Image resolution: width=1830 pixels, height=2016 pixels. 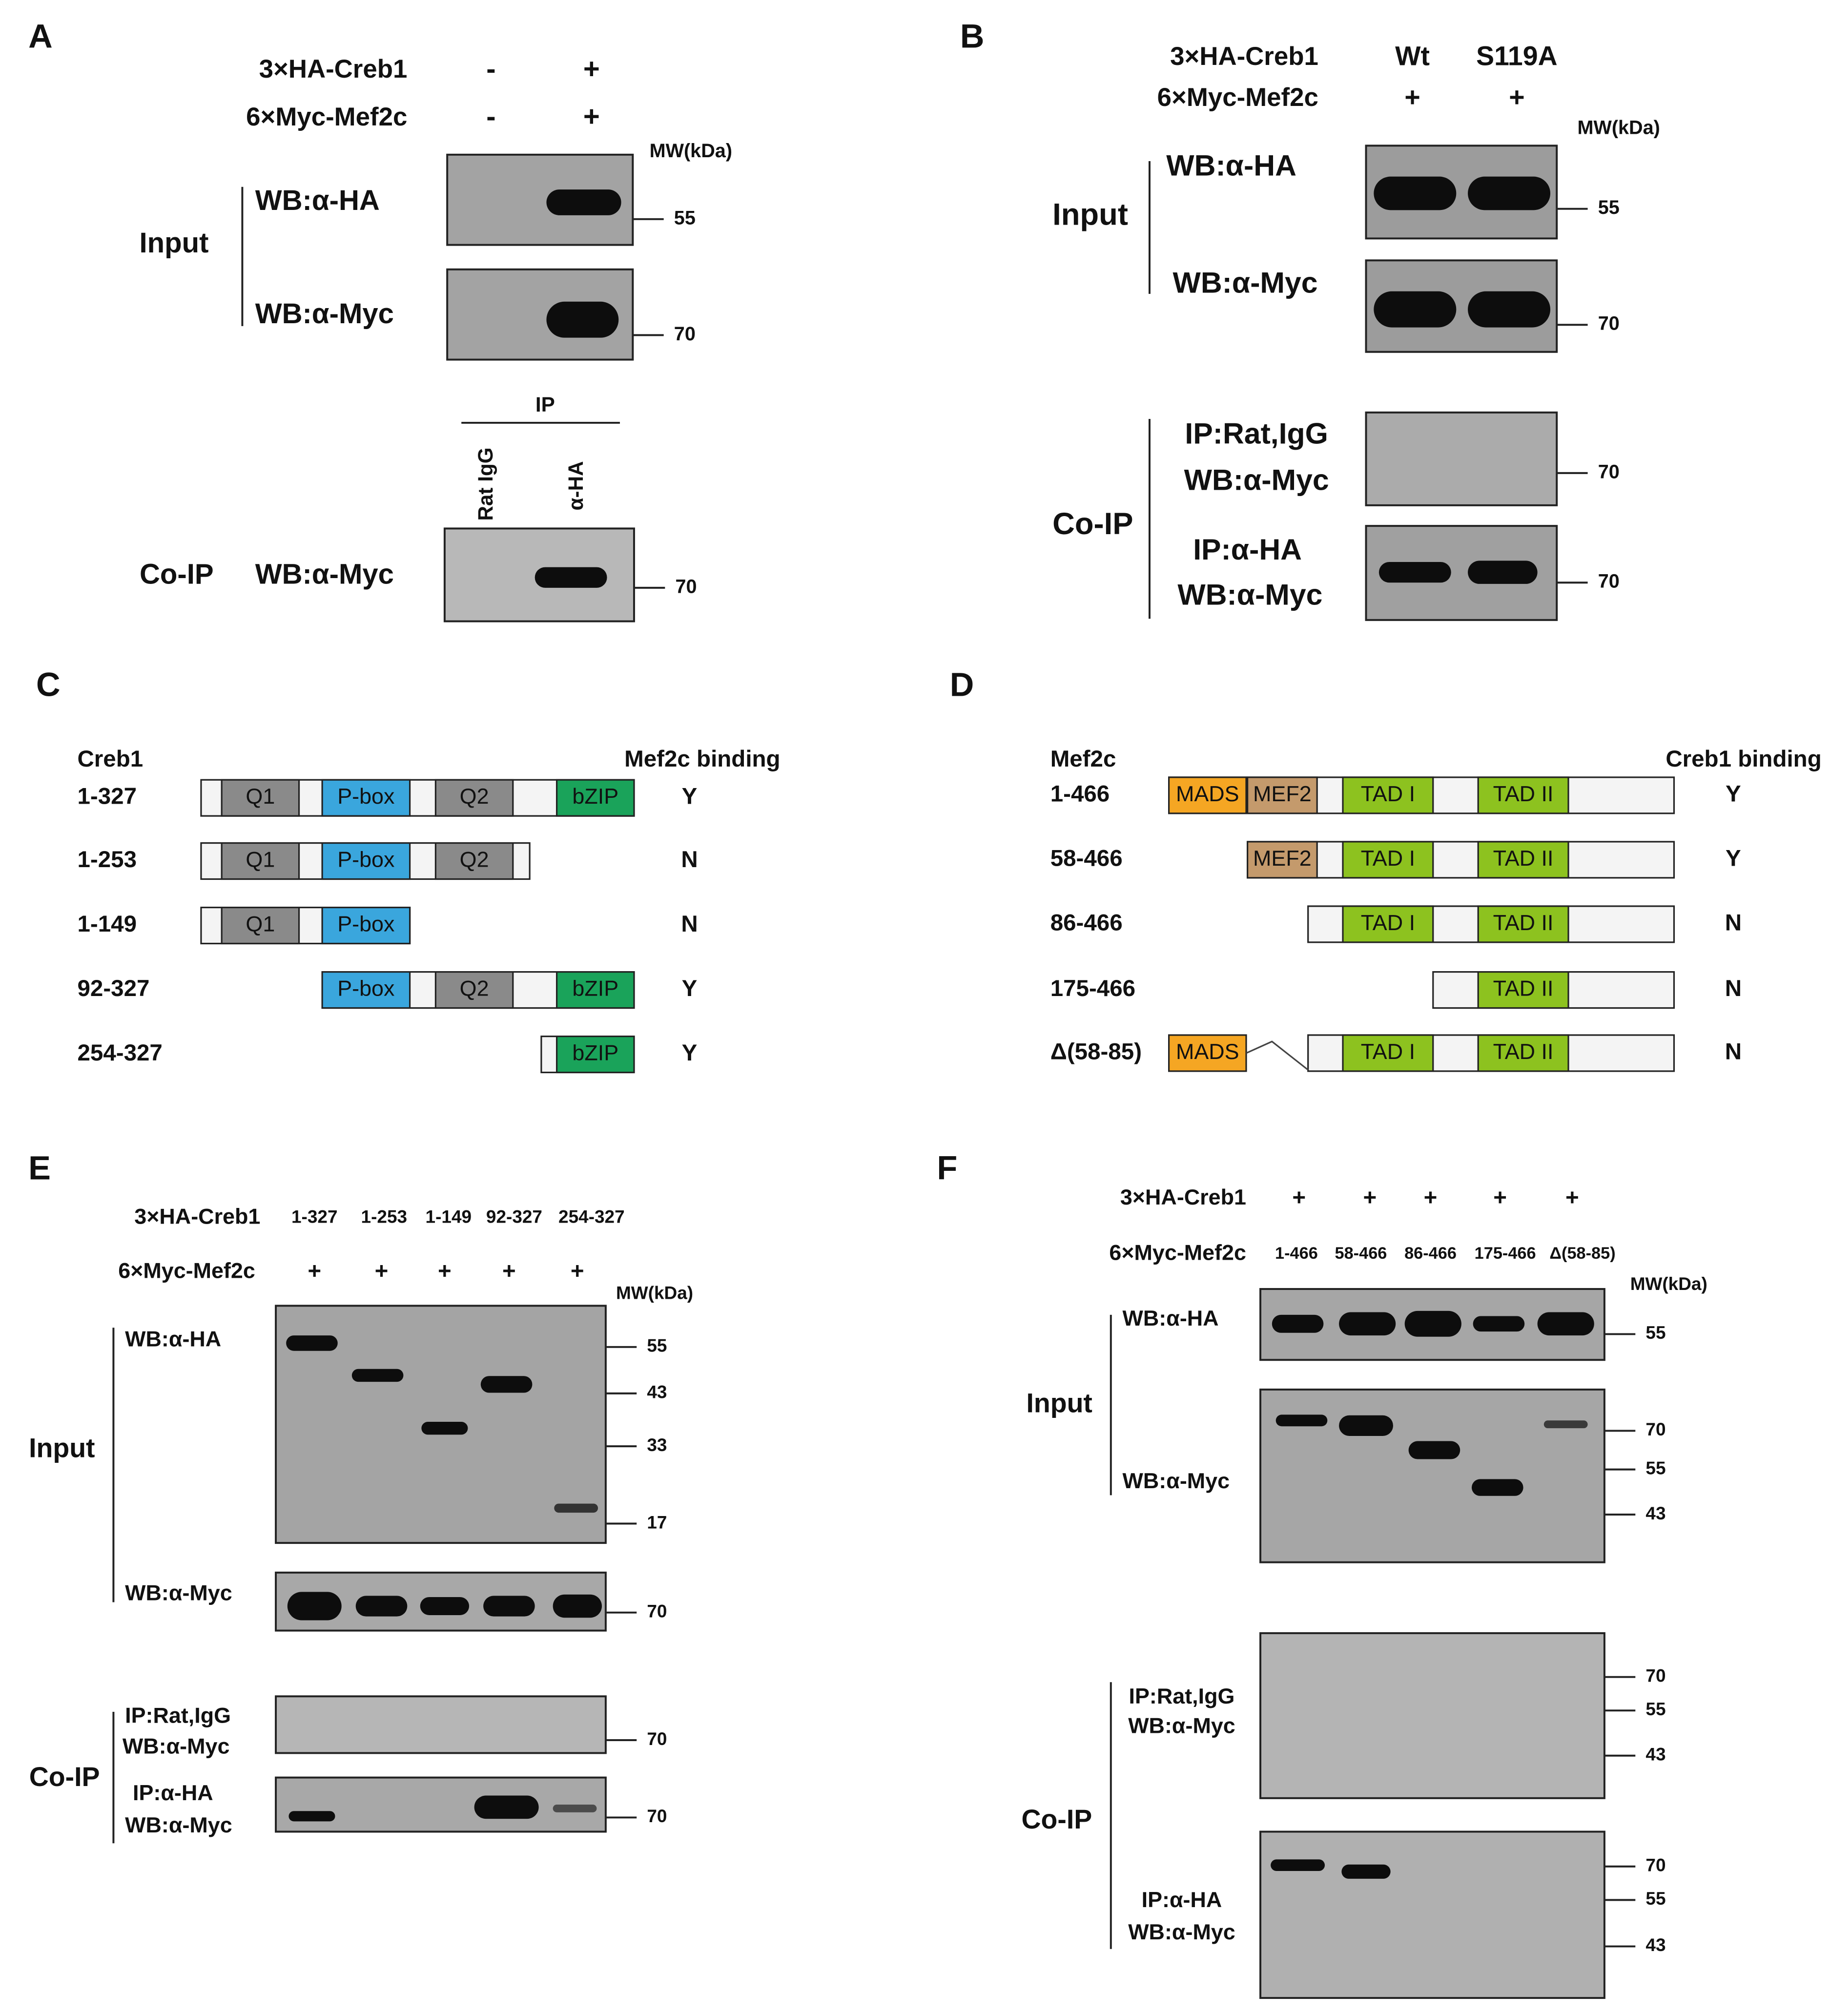 What do you see at coordinates (514, 1217) in the screenshot?
I see `lane-label: 92-327` at bounding box center [514, 1217].